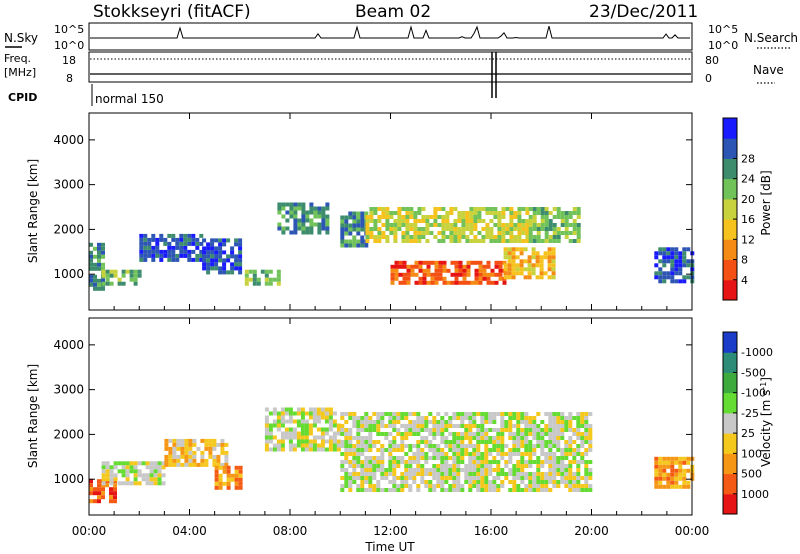  Describe the element at coordinates (771, 38) in the screenshot. I see `nsearch-label: N.Search` at that location.